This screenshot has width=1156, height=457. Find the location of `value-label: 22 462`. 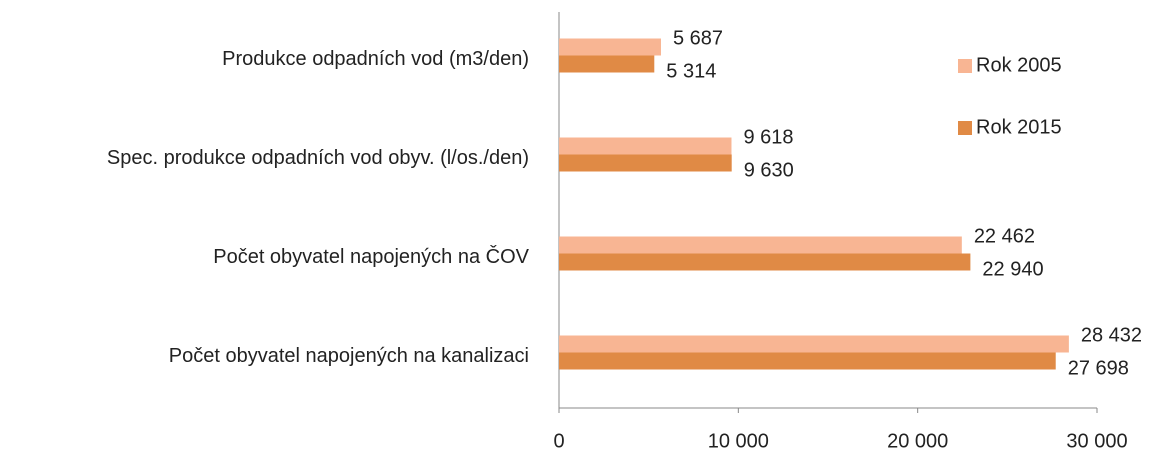

value-label: 22 462 is located at coordinates (1004, 236).